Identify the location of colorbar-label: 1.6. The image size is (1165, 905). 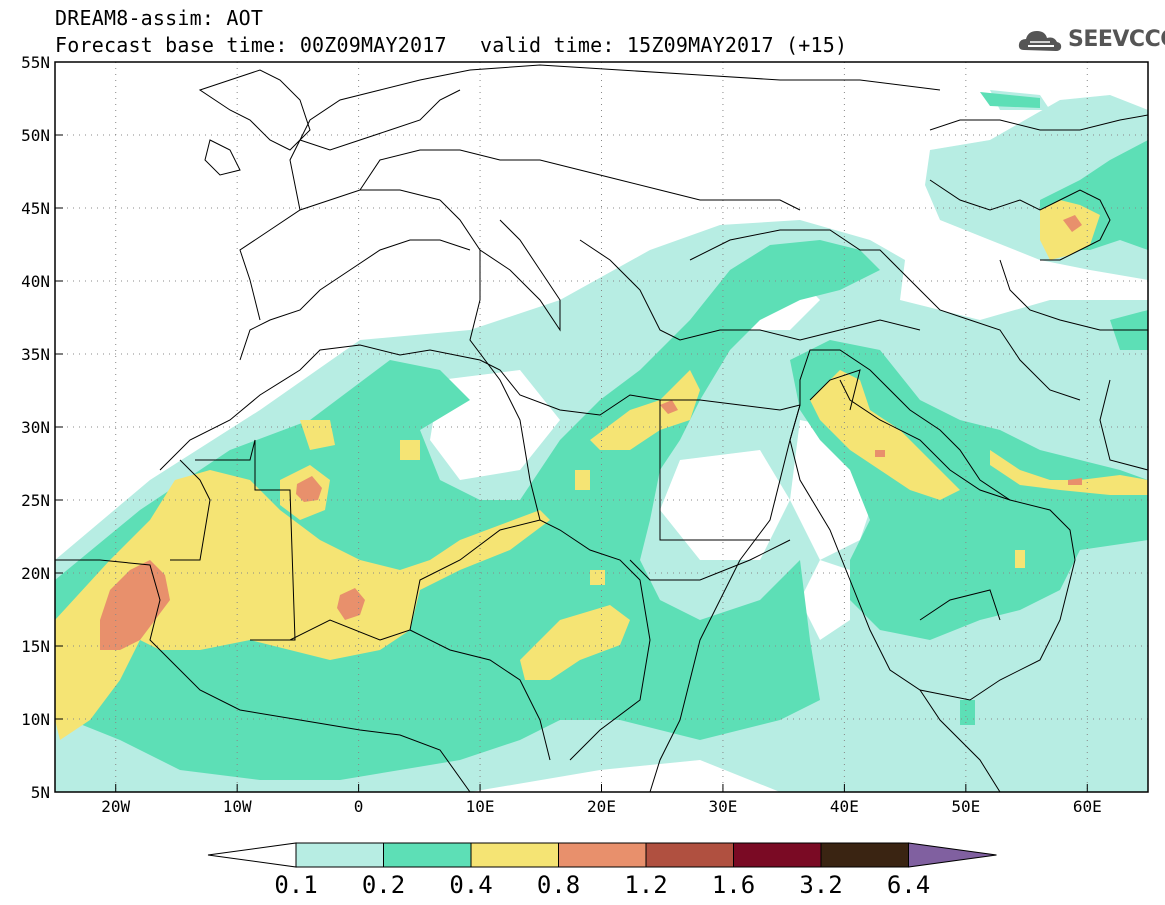
(733, 885).